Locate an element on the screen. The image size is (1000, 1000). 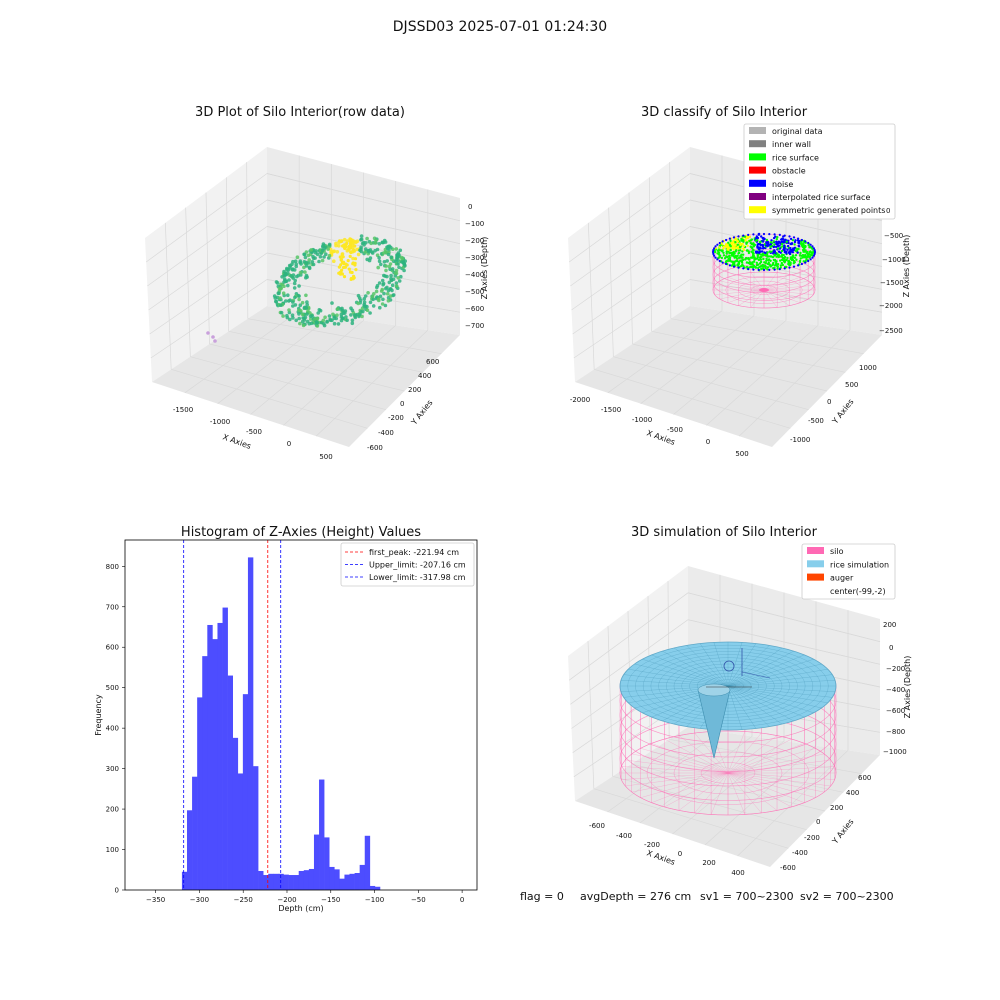
sim-ztick: 200 is located at coordinates (889, 625).